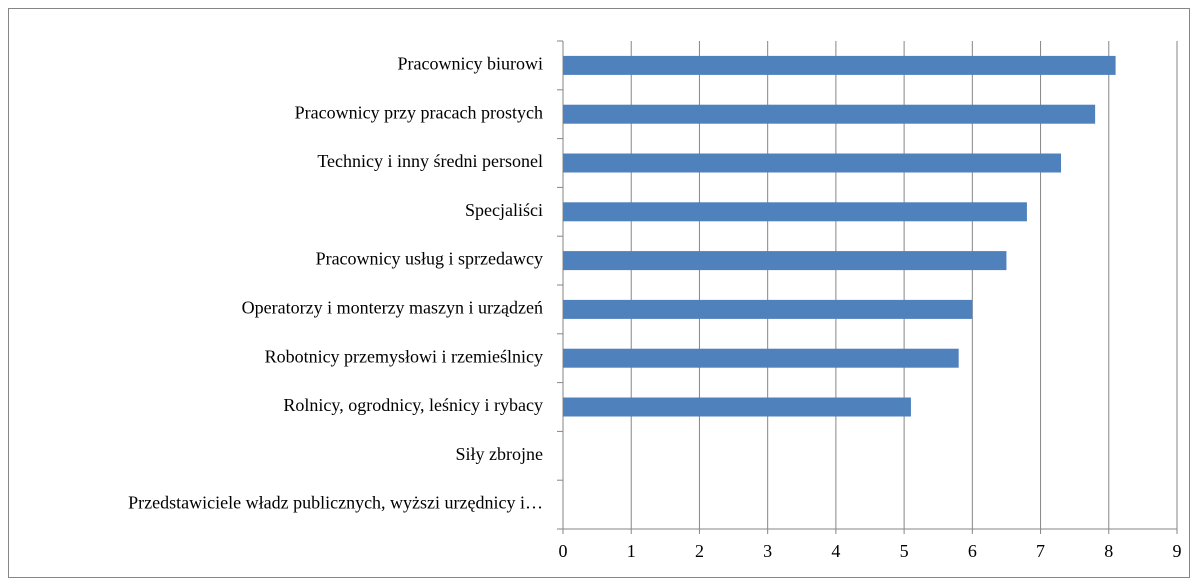  What do you see at coordinates (767, 551) in the screenshot?
I see `x-tick-label: 3` at bounding box center [767, 551].